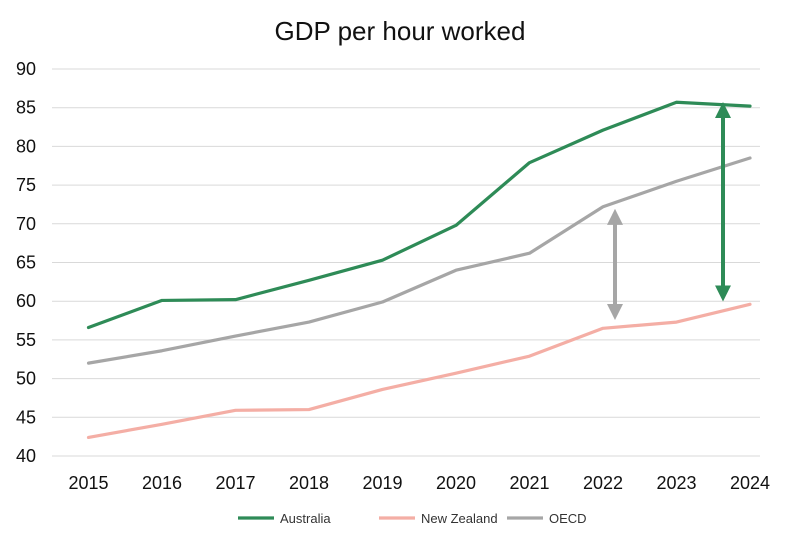  I want to click on x-tick-label: 2017, so click(235, 483).